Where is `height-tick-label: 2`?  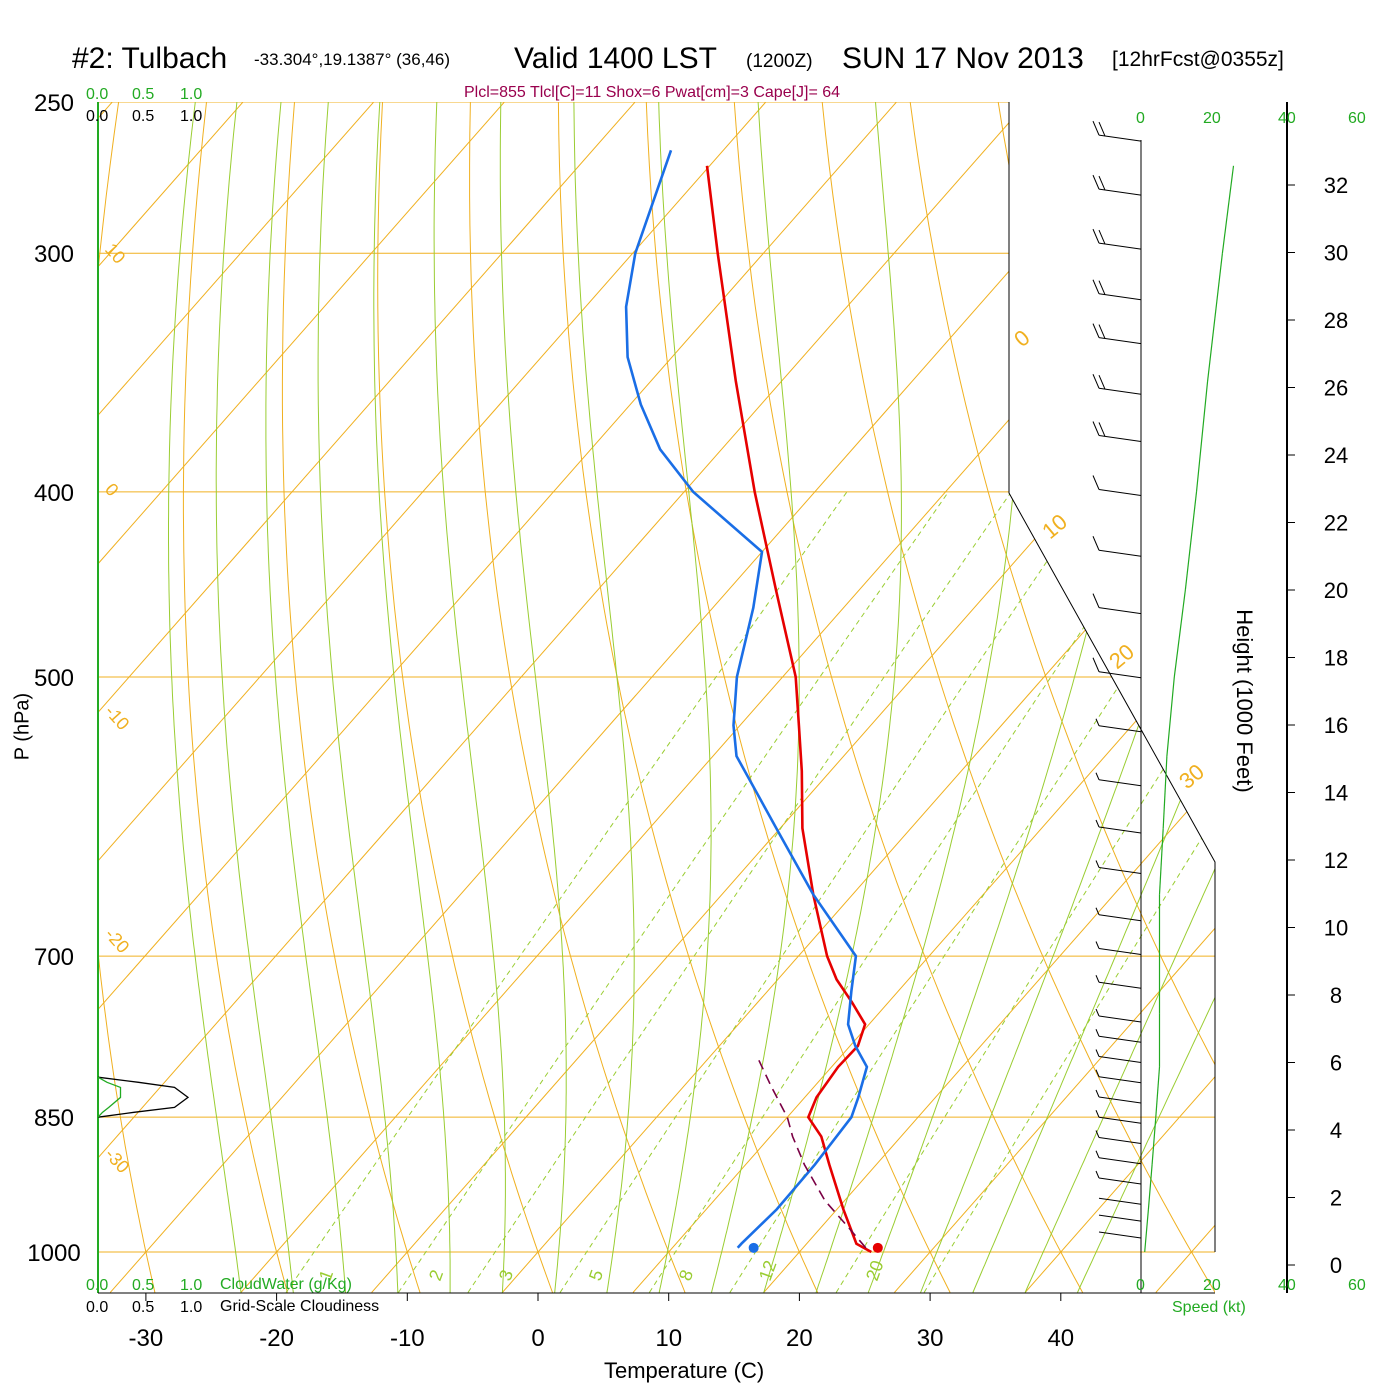
height-tick-label: 2 is located at coordinates (1336, 1198).